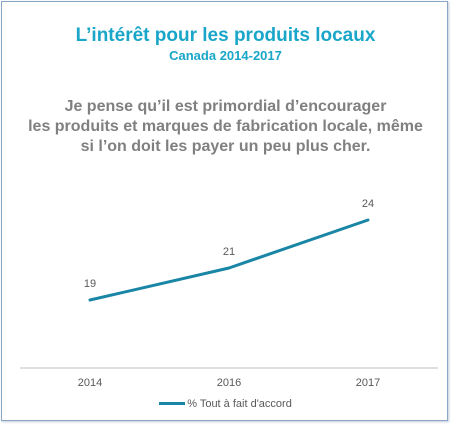 This screenshot has height=424, width=451. I want to click on x-tick-label-2016: 2016, so click(229, 383).